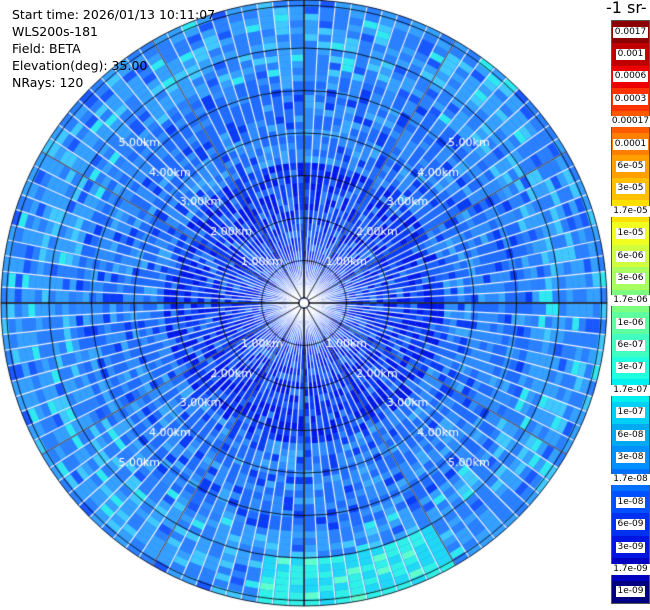 The image size is (650, 610). I want to click on elevation-text: Elevation(deg): 35.00, so click(80, 65).